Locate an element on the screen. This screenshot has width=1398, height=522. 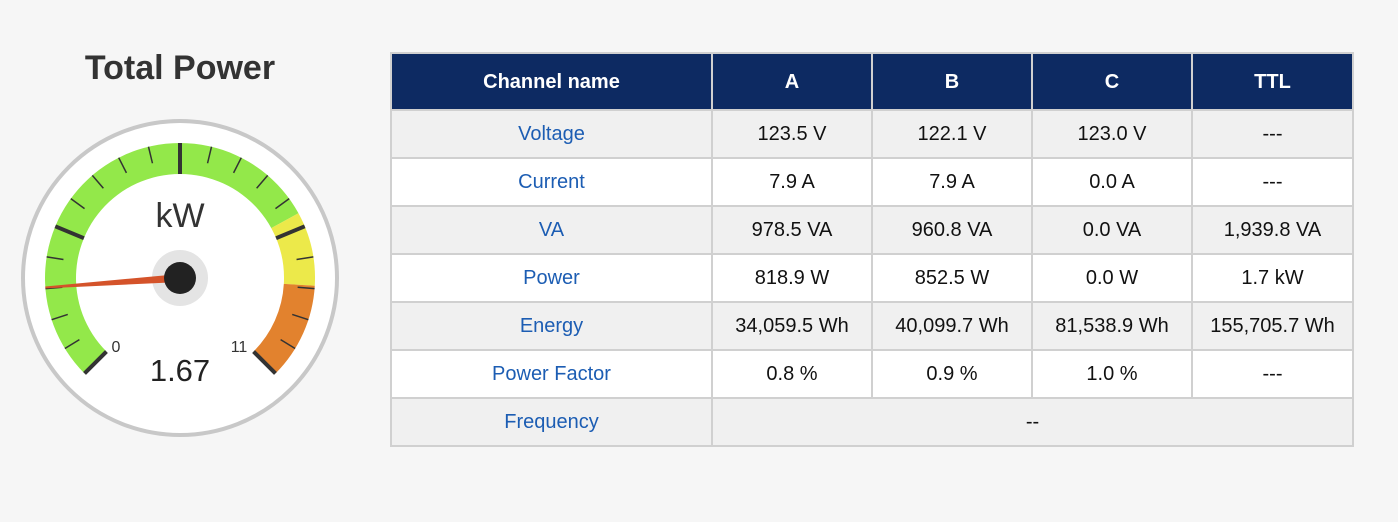
header-row: Channel name A B C TTL is located at coordinates (872, 81).